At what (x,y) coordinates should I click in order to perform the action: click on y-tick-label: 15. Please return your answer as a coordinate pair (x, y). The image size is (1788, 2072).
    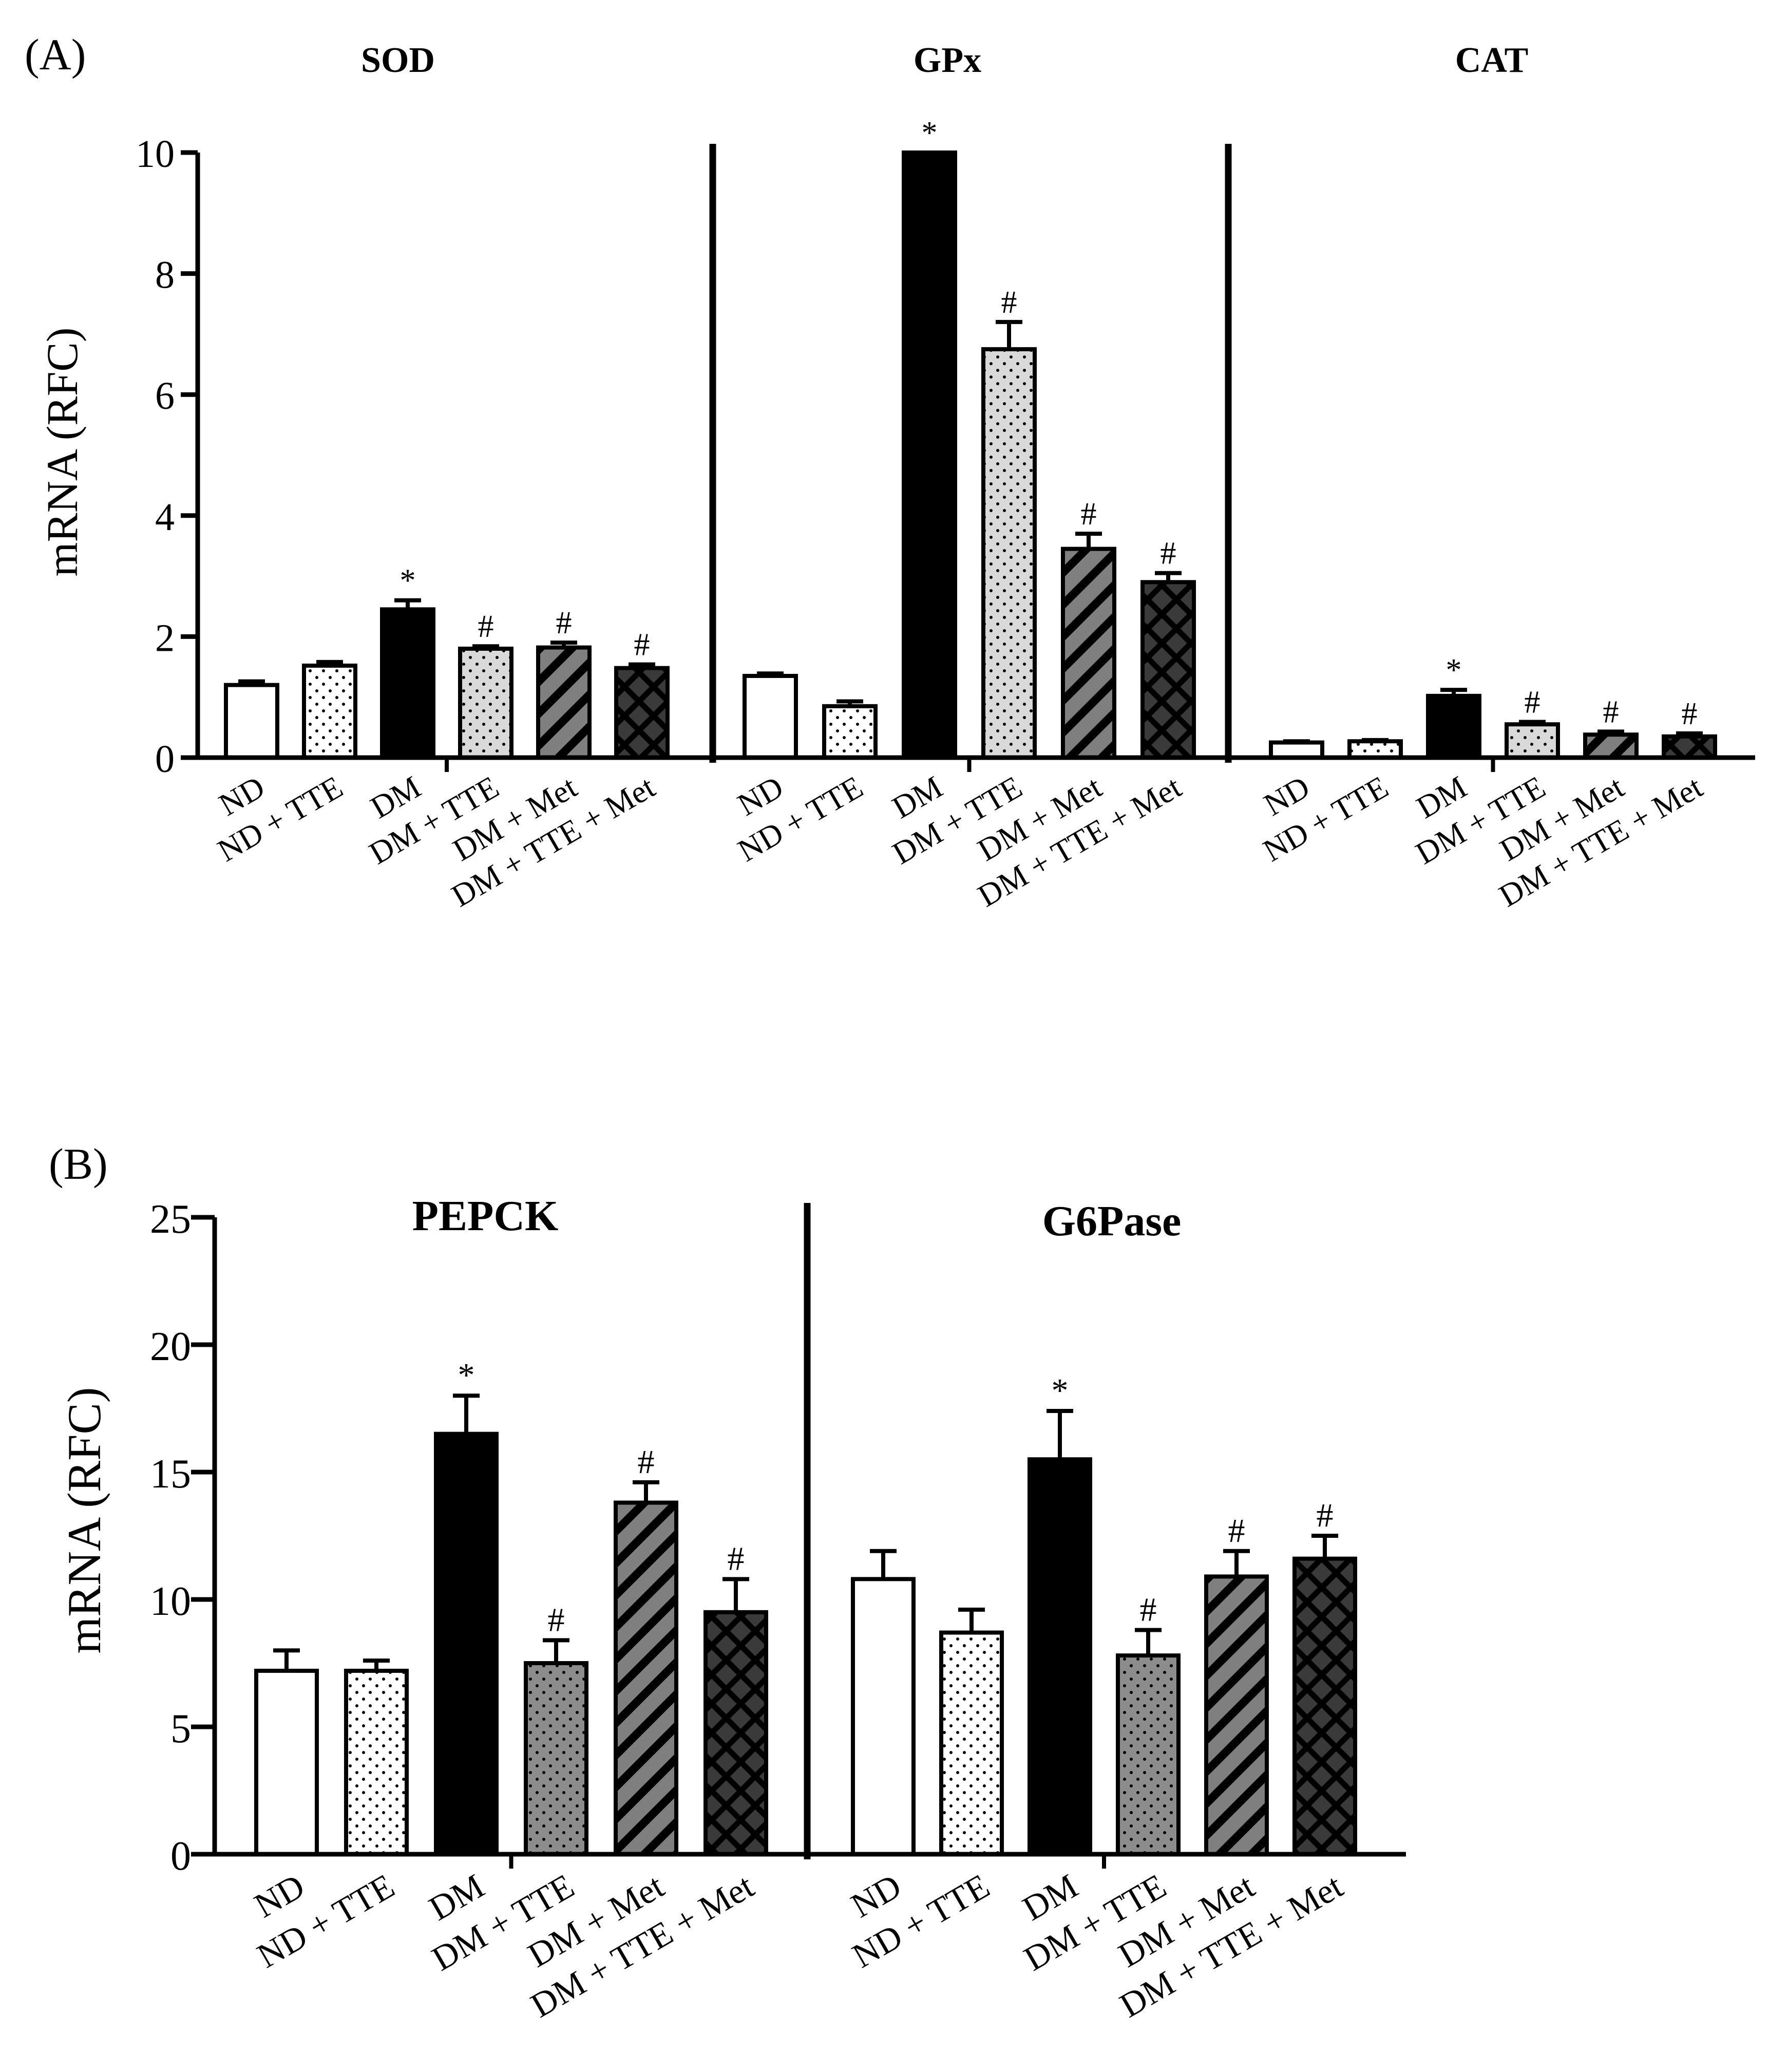
    Looking at the image, I should click on (170, 1474).